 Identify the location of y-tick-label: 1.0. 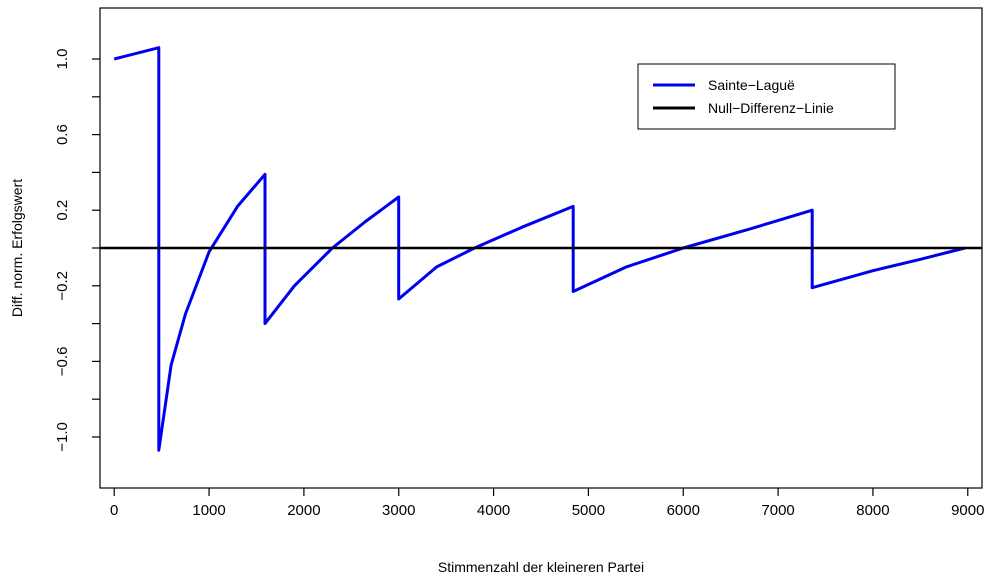
(62, 59).